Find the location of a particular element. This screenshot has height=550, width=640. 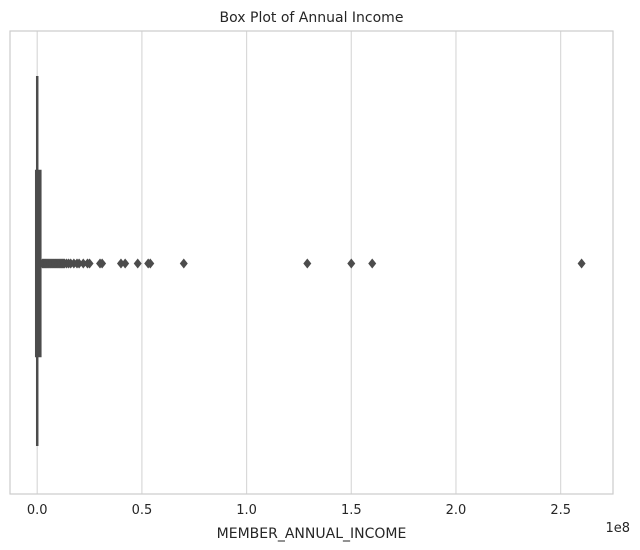

x-tick-label: 1.0 is located at coordinates (246, 510).